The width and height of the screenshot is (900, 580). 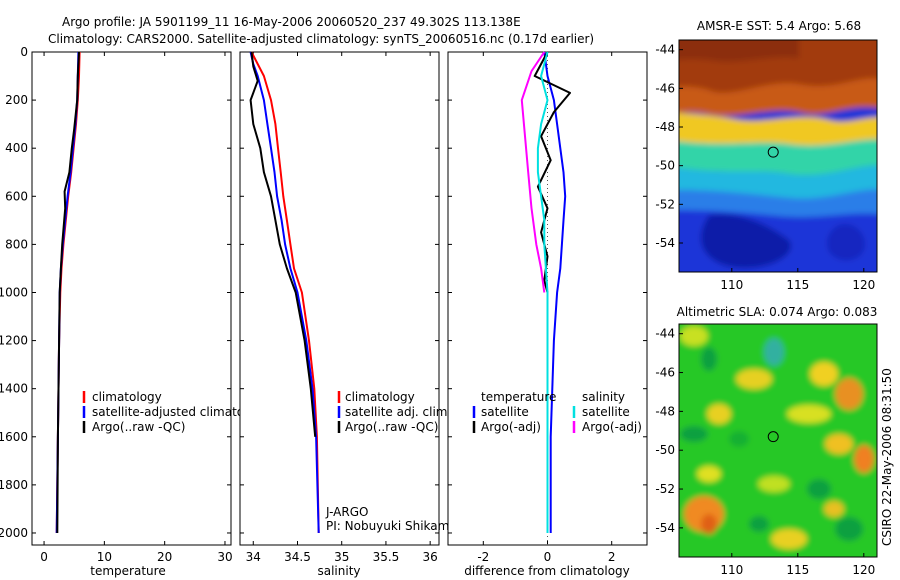 I want to click on x-tick-label: 34.5, so click(x=297, y=557).